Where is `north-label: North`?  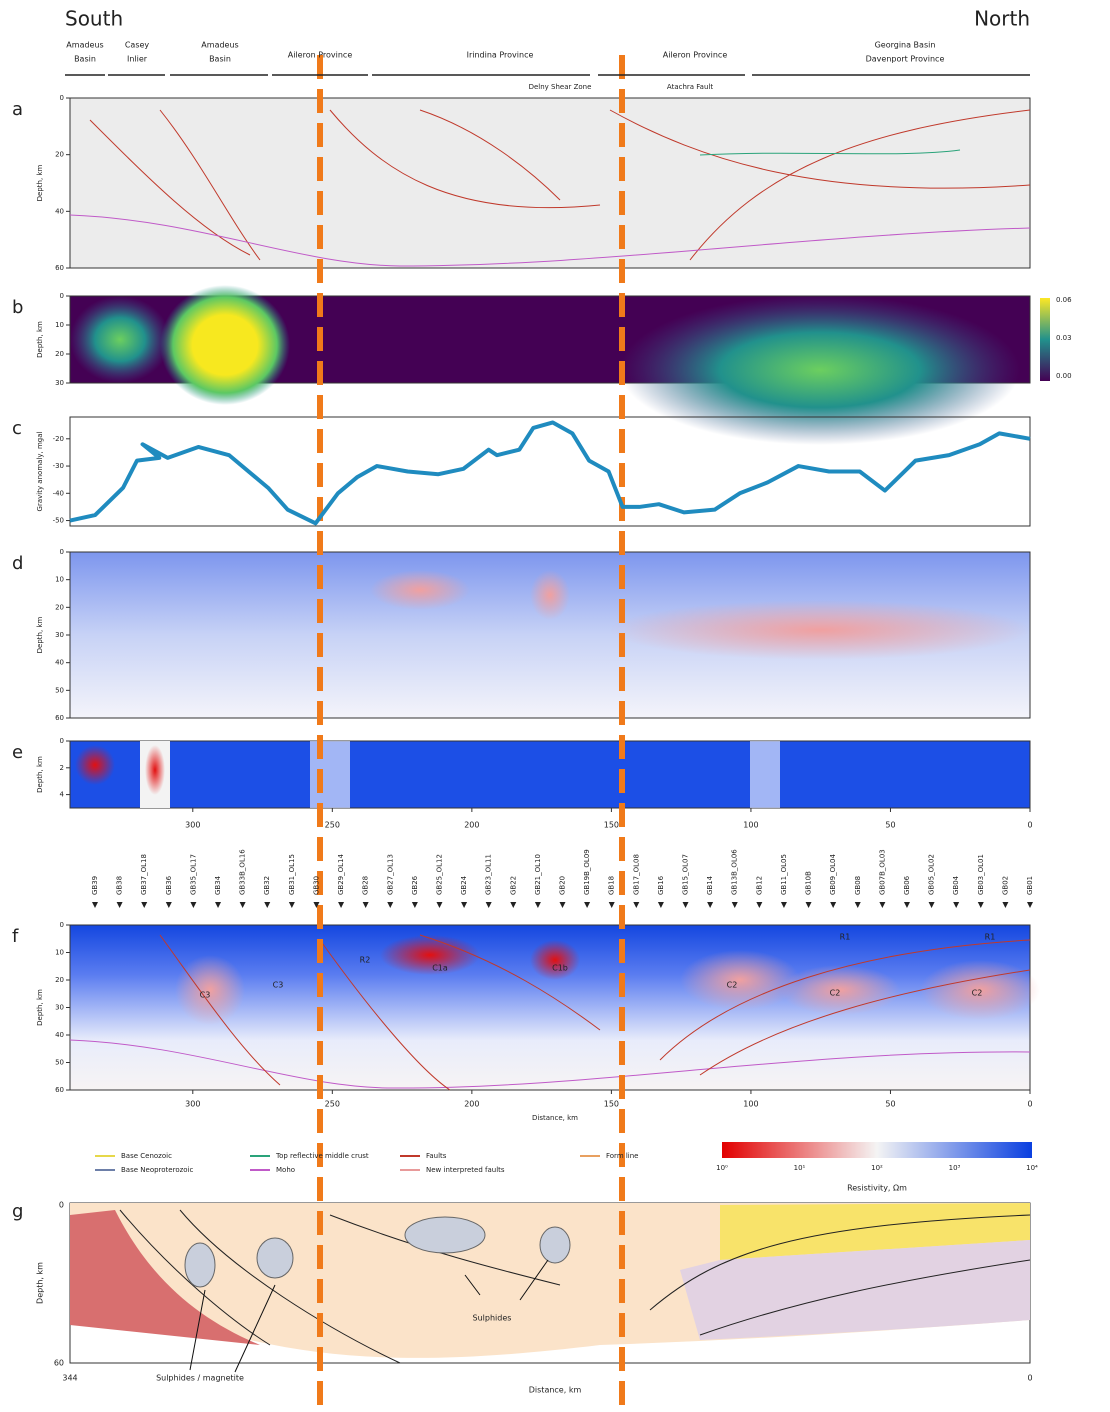 north-label: North is located at coordinates (1002, 19).